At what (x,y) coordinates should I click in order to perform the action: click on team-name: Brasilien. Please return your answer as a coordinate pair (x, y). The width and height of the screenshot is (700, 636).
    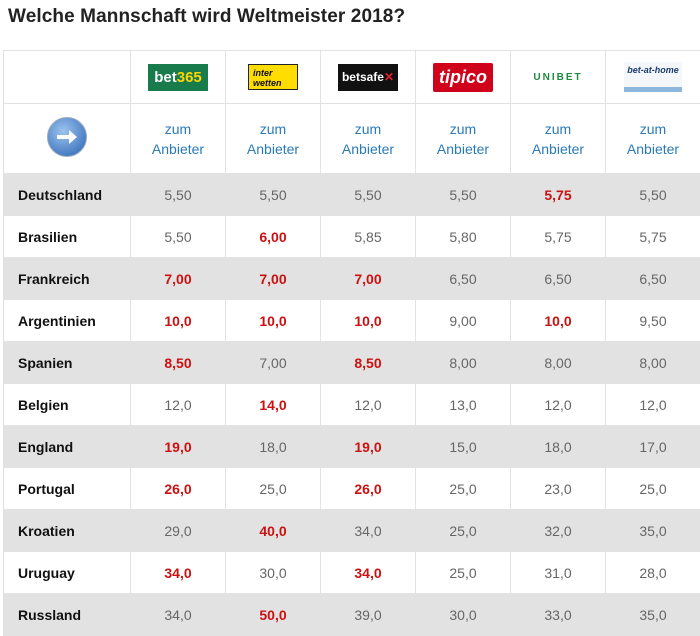
    Looking at the image, I should click on (67, 236).